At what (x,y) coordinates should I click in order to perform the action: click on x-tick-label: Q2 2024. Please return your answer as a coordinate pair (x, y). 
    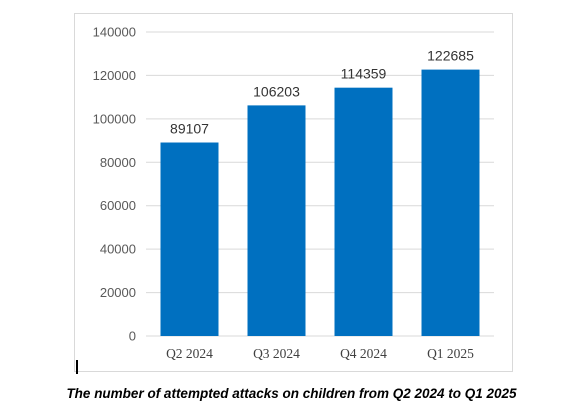
    Looking at the image, I should click on (189, 353).